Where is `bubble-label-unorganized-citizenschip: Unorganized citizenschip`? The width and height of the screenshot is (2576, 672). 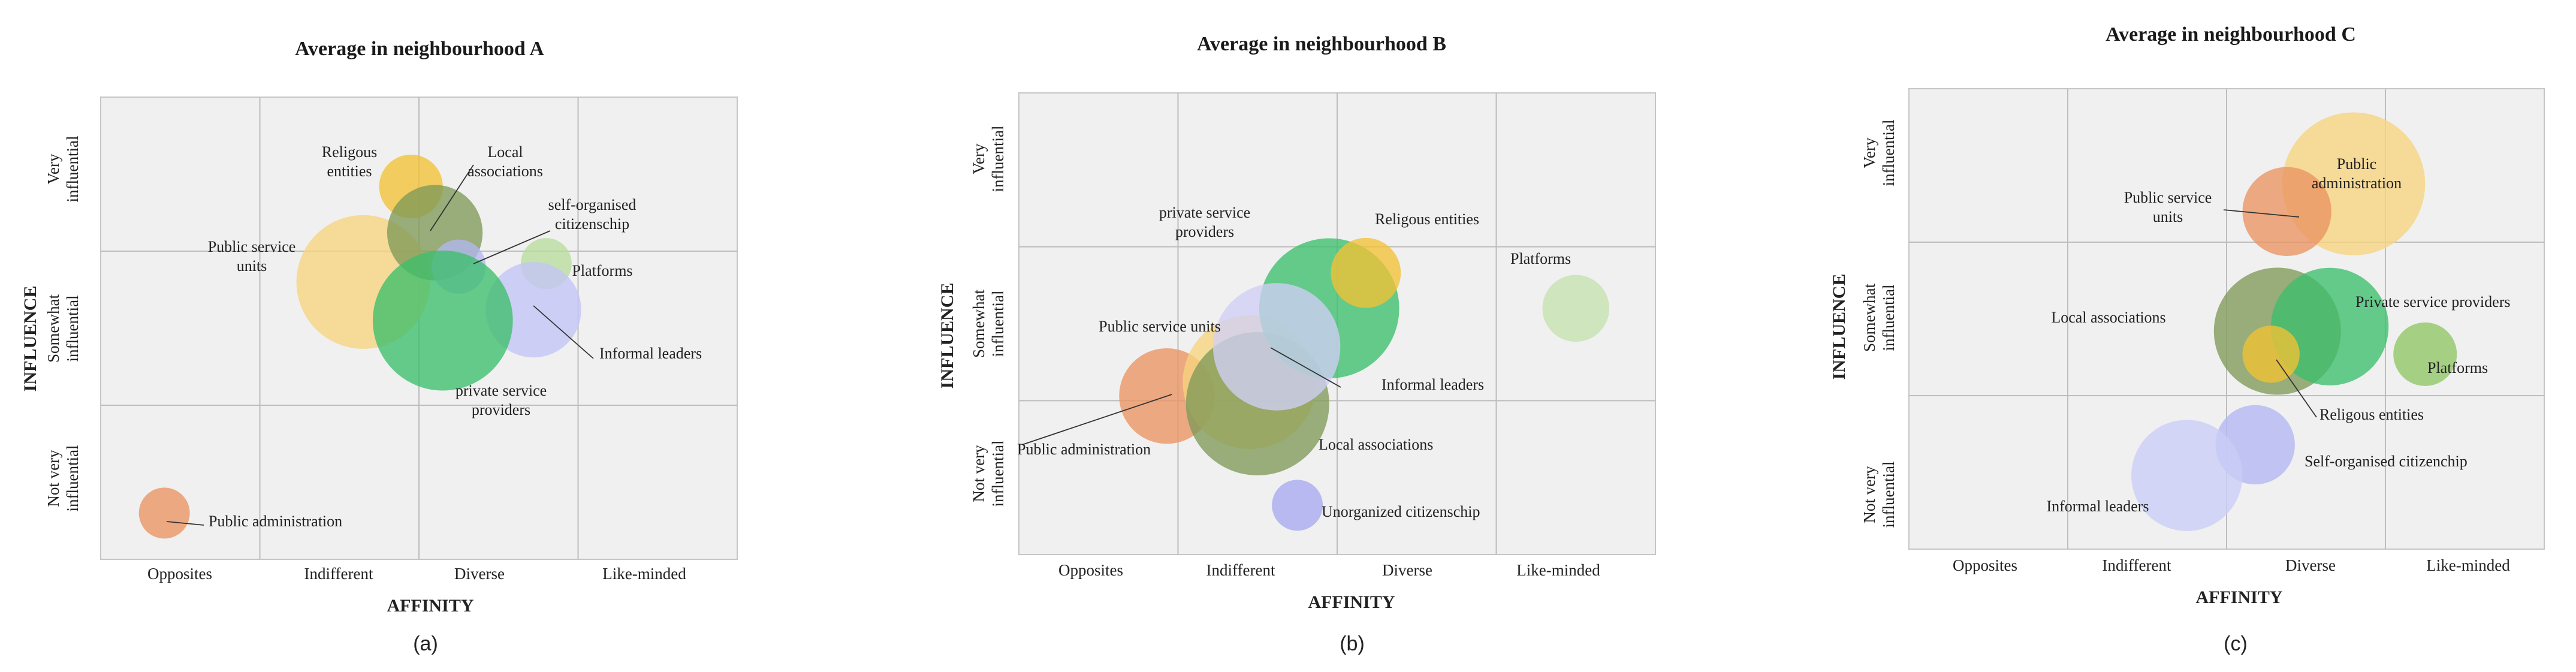 bubble-label-unorganized-citizenschip: Unorganized citizenschip is located at coordinates (1401, 511).